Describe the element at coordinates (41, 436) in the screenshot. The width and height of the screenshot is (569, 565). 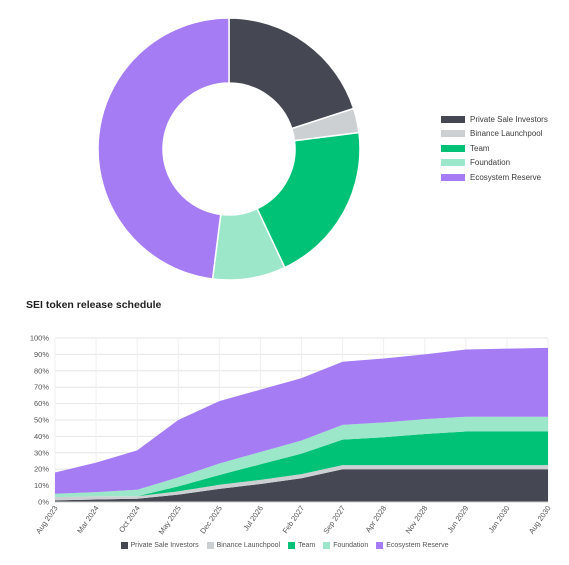
I see `y-tick-label: 40%` at that location.